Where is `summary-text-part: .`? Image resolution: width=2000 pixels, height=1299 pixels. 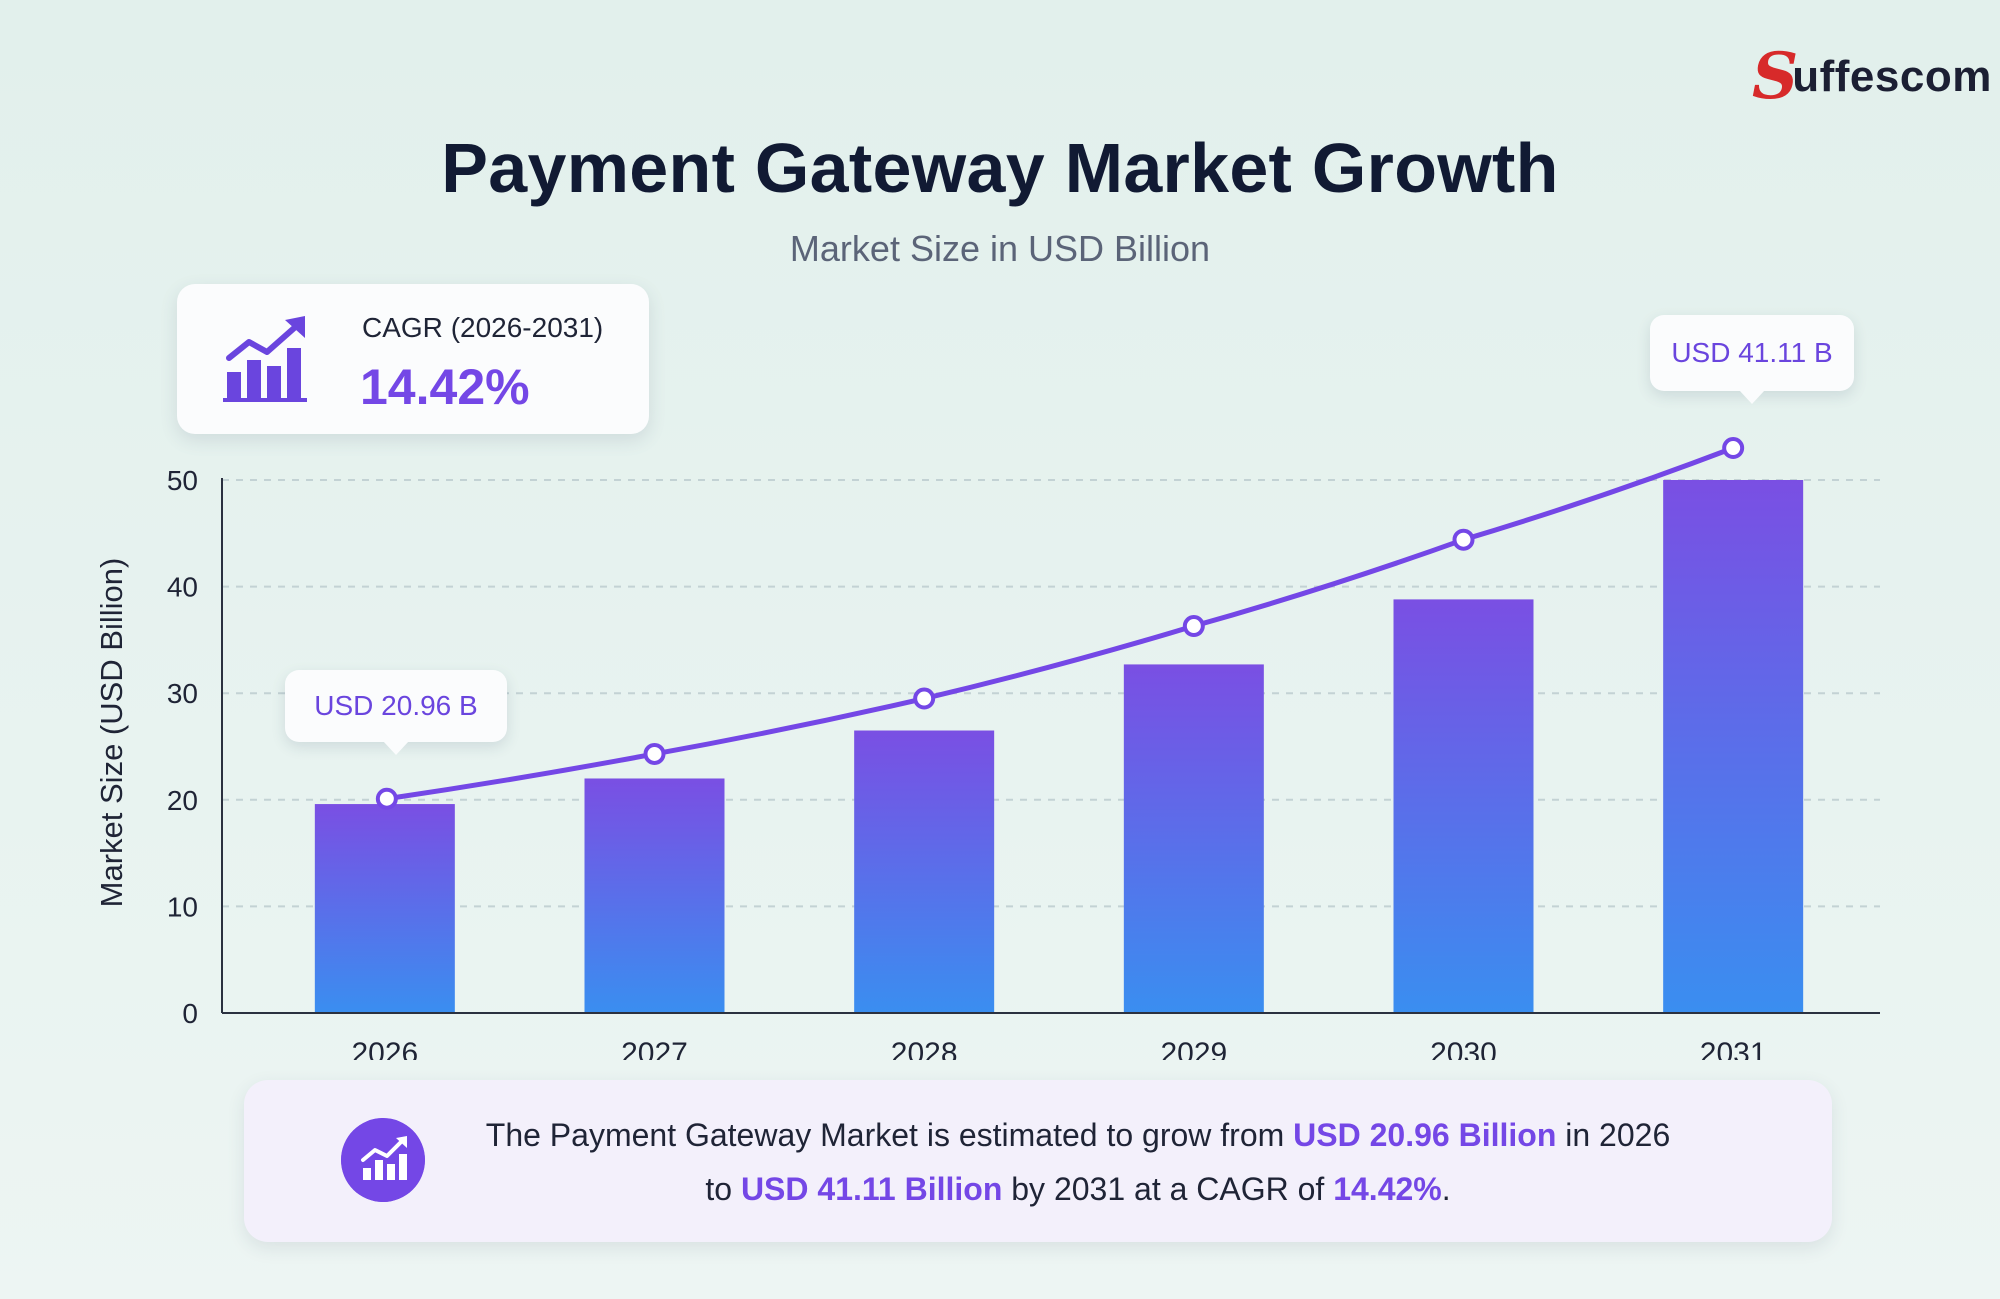 summary-text-part: . is located at coordinates (1446, 1189).